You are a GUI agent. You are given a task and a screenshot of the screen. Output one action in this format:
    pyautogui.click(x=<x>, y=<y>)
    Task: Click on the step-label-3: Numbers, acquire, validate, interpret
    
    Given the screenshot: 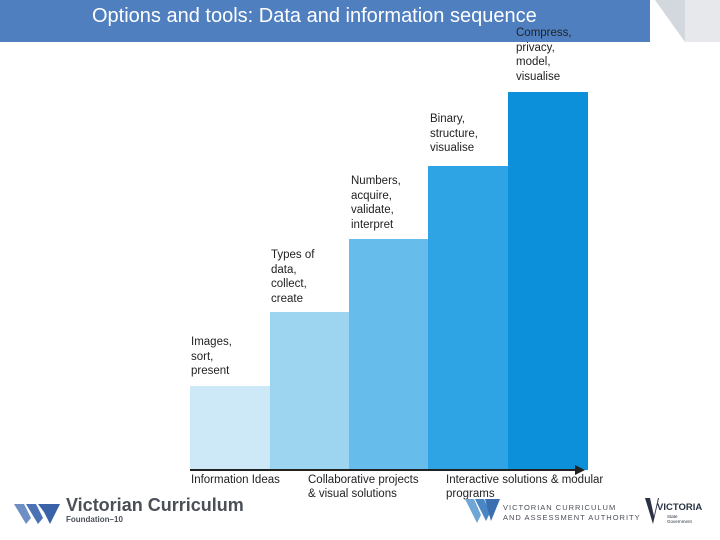 What is the action you would take?
    pyautogui.click(x=376, y=203)
    